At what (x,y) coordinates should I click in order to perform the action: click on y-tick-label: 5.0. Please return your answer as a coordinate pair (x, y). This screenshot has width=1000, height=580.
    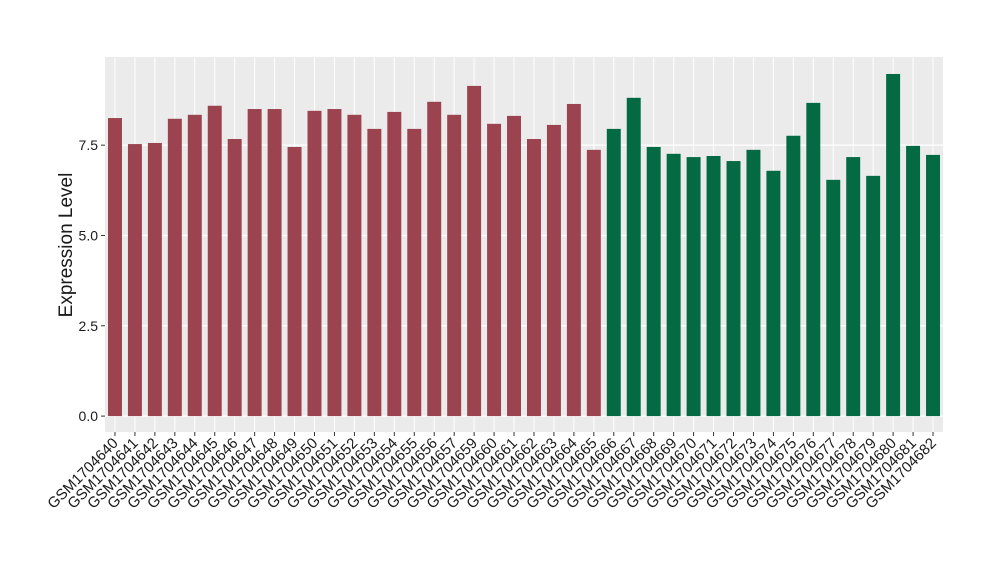
    Looking at the image, I should click on (89, 235).